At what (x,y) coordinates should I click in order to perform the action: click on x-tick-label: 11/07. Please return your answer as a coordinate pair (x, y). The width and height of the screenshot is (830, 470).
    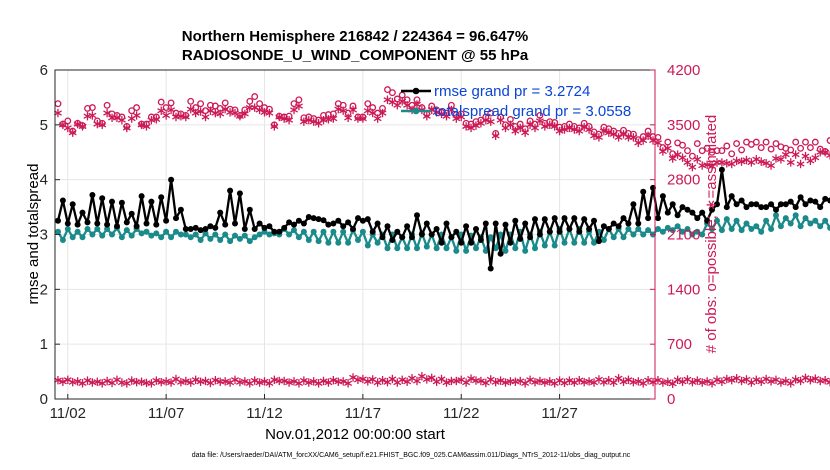
    Looking at the image, I should click on (166, 413).